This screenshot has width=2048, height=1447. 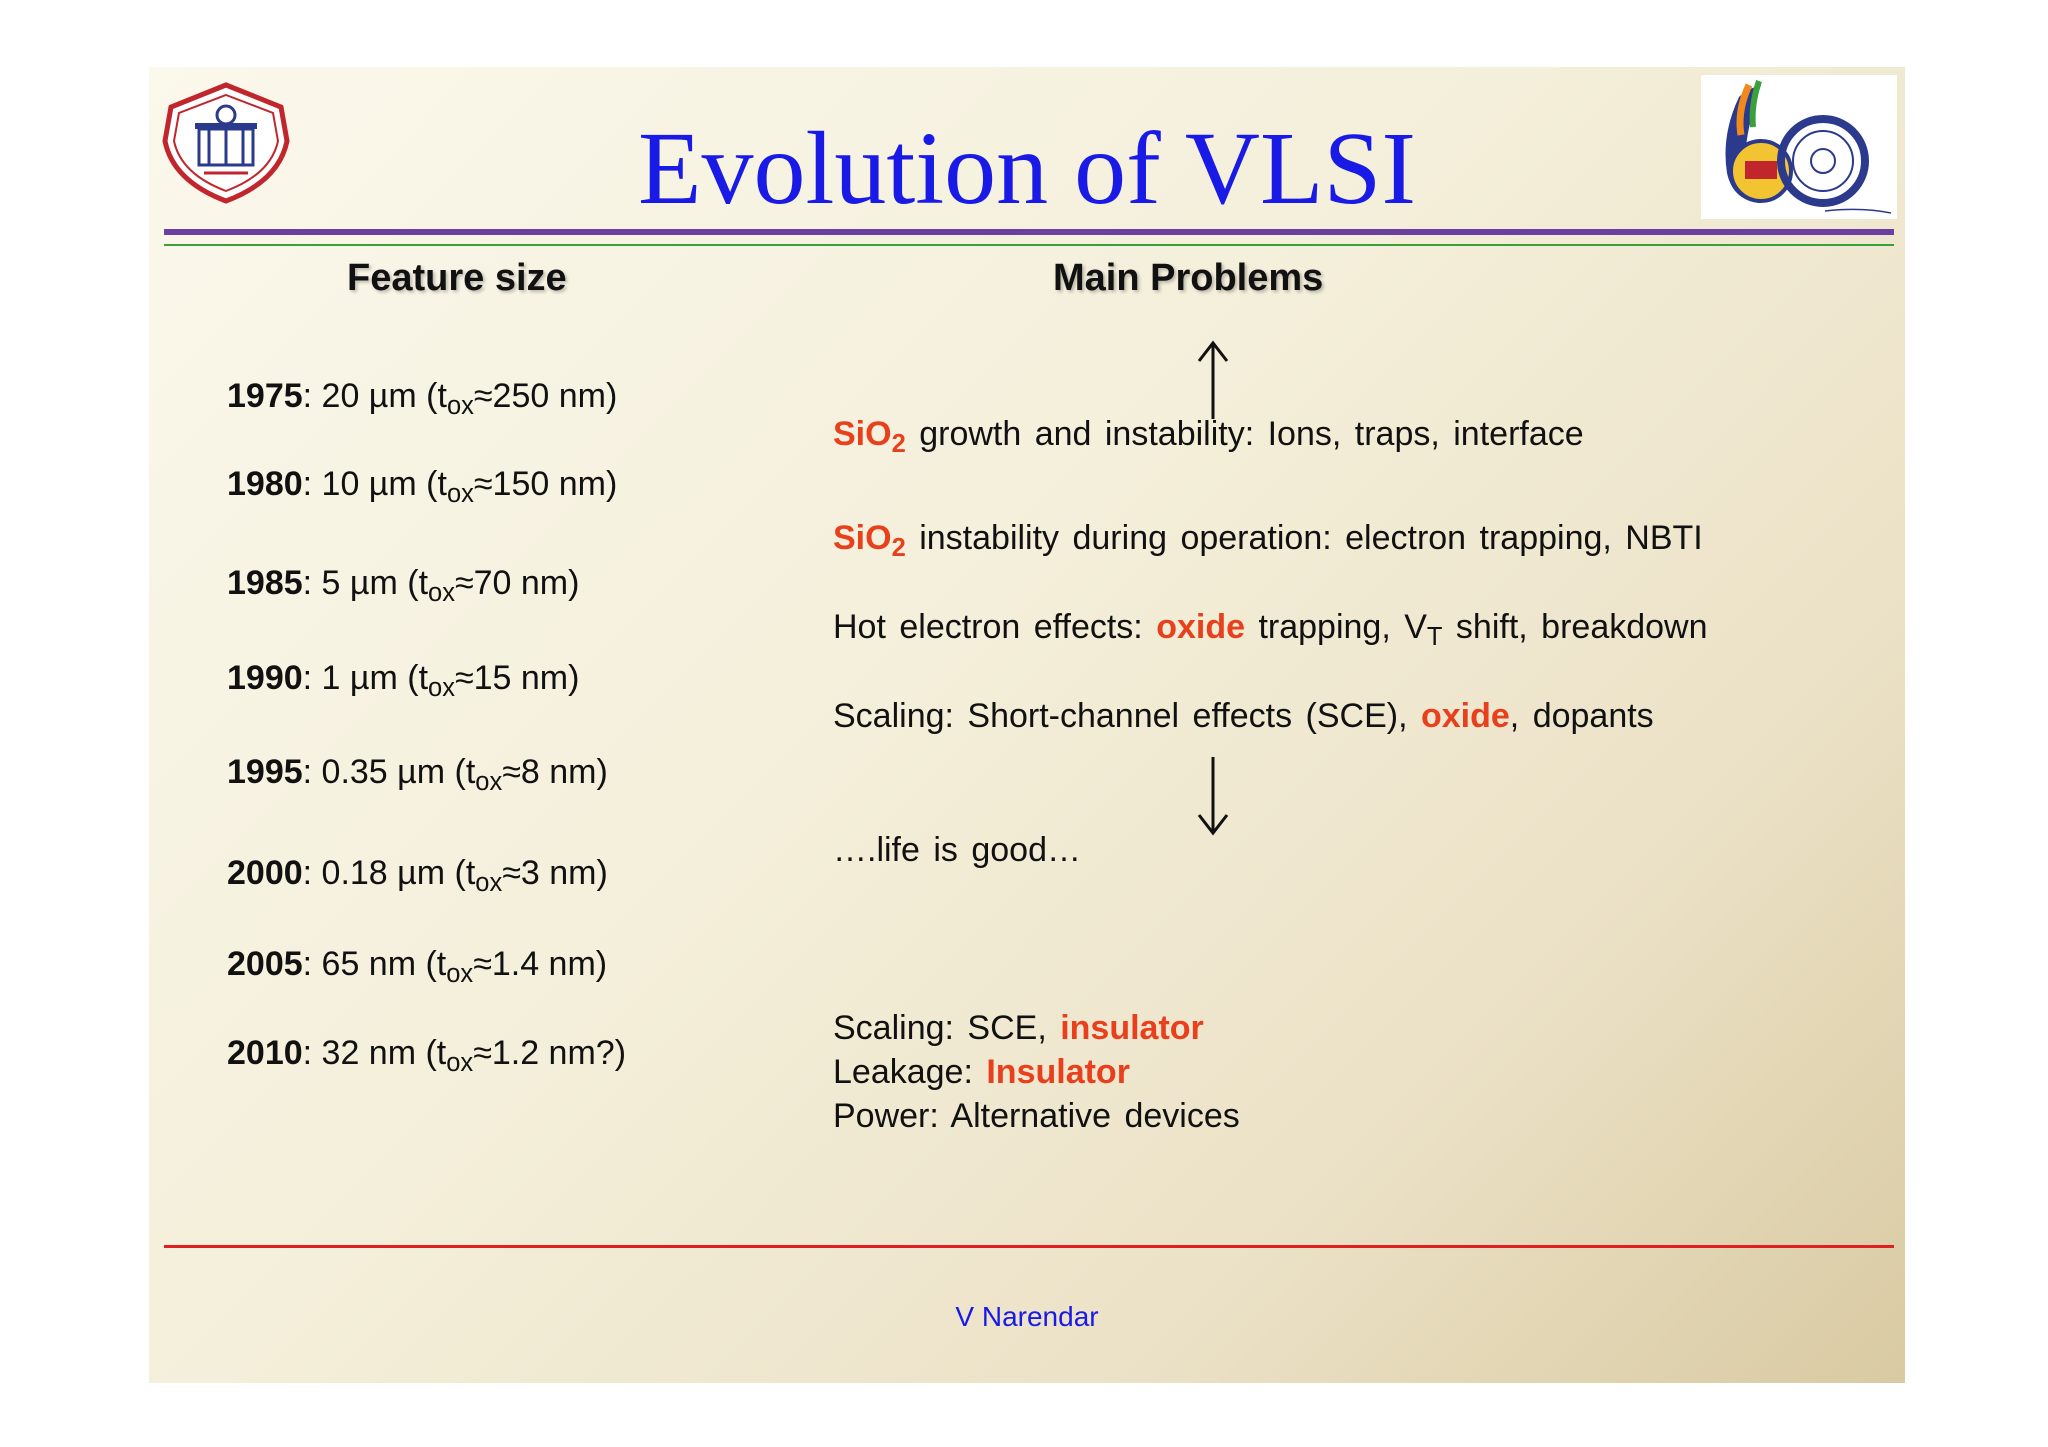 I want to click on feature-row-2000: 2000: 0.18 µm (tox≈3 nm), so click(x=417, y=876).